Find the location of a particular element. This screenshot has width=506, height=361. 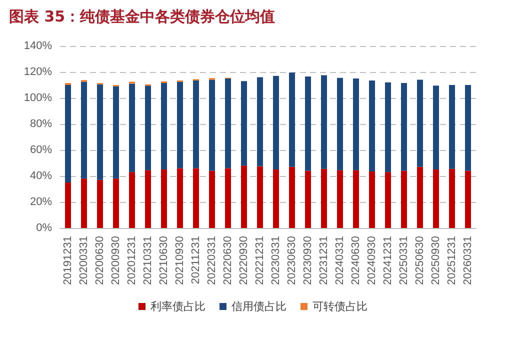

x-tick-label: 20210930 is located at coordinates (180, 260).